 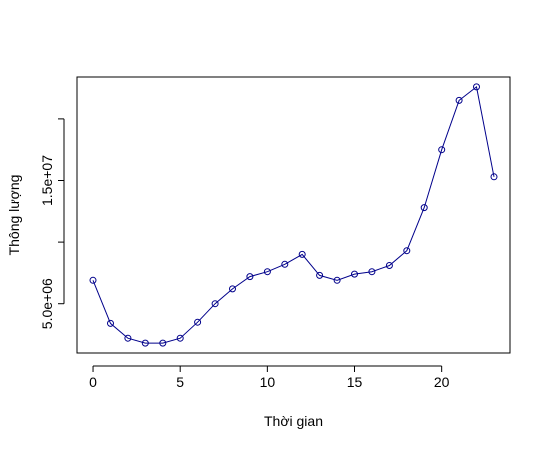 What do you see at coordinates (180, 382) in the screenshot?
I see `x-tick-label: 5` at bounding box center [180, 382].